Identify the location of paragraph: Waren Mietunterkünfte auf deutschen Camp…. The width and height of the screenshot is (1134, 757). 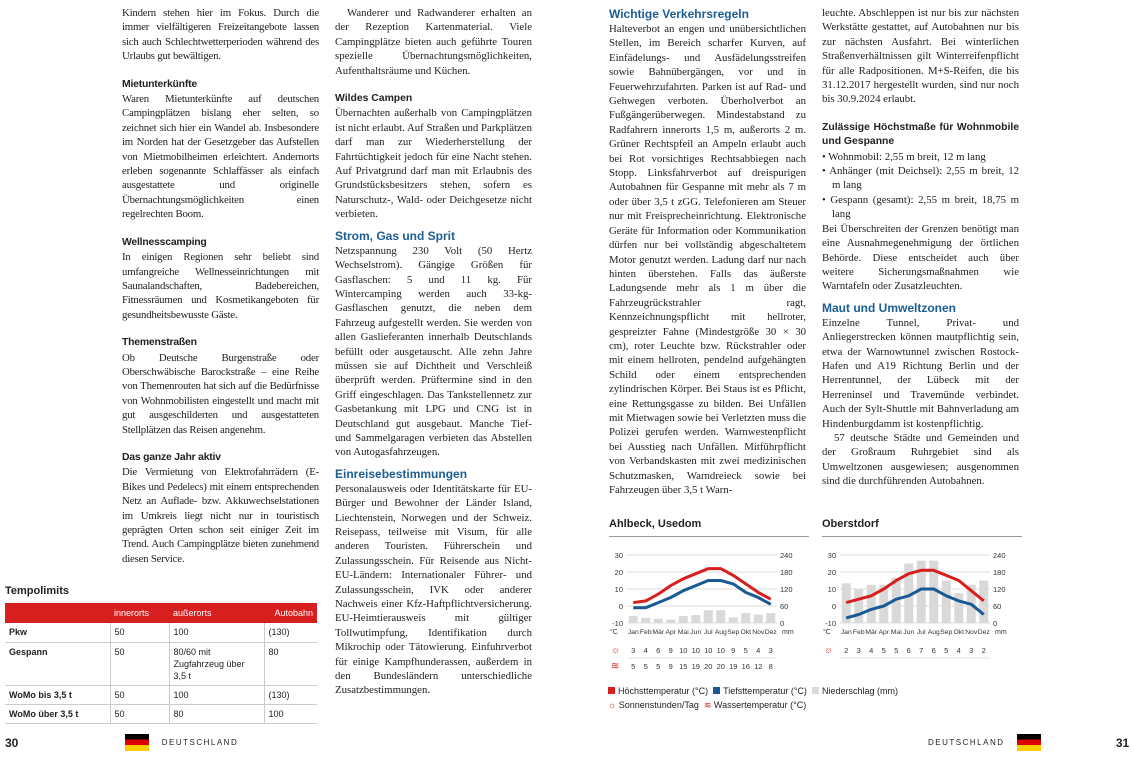
(220, 157).